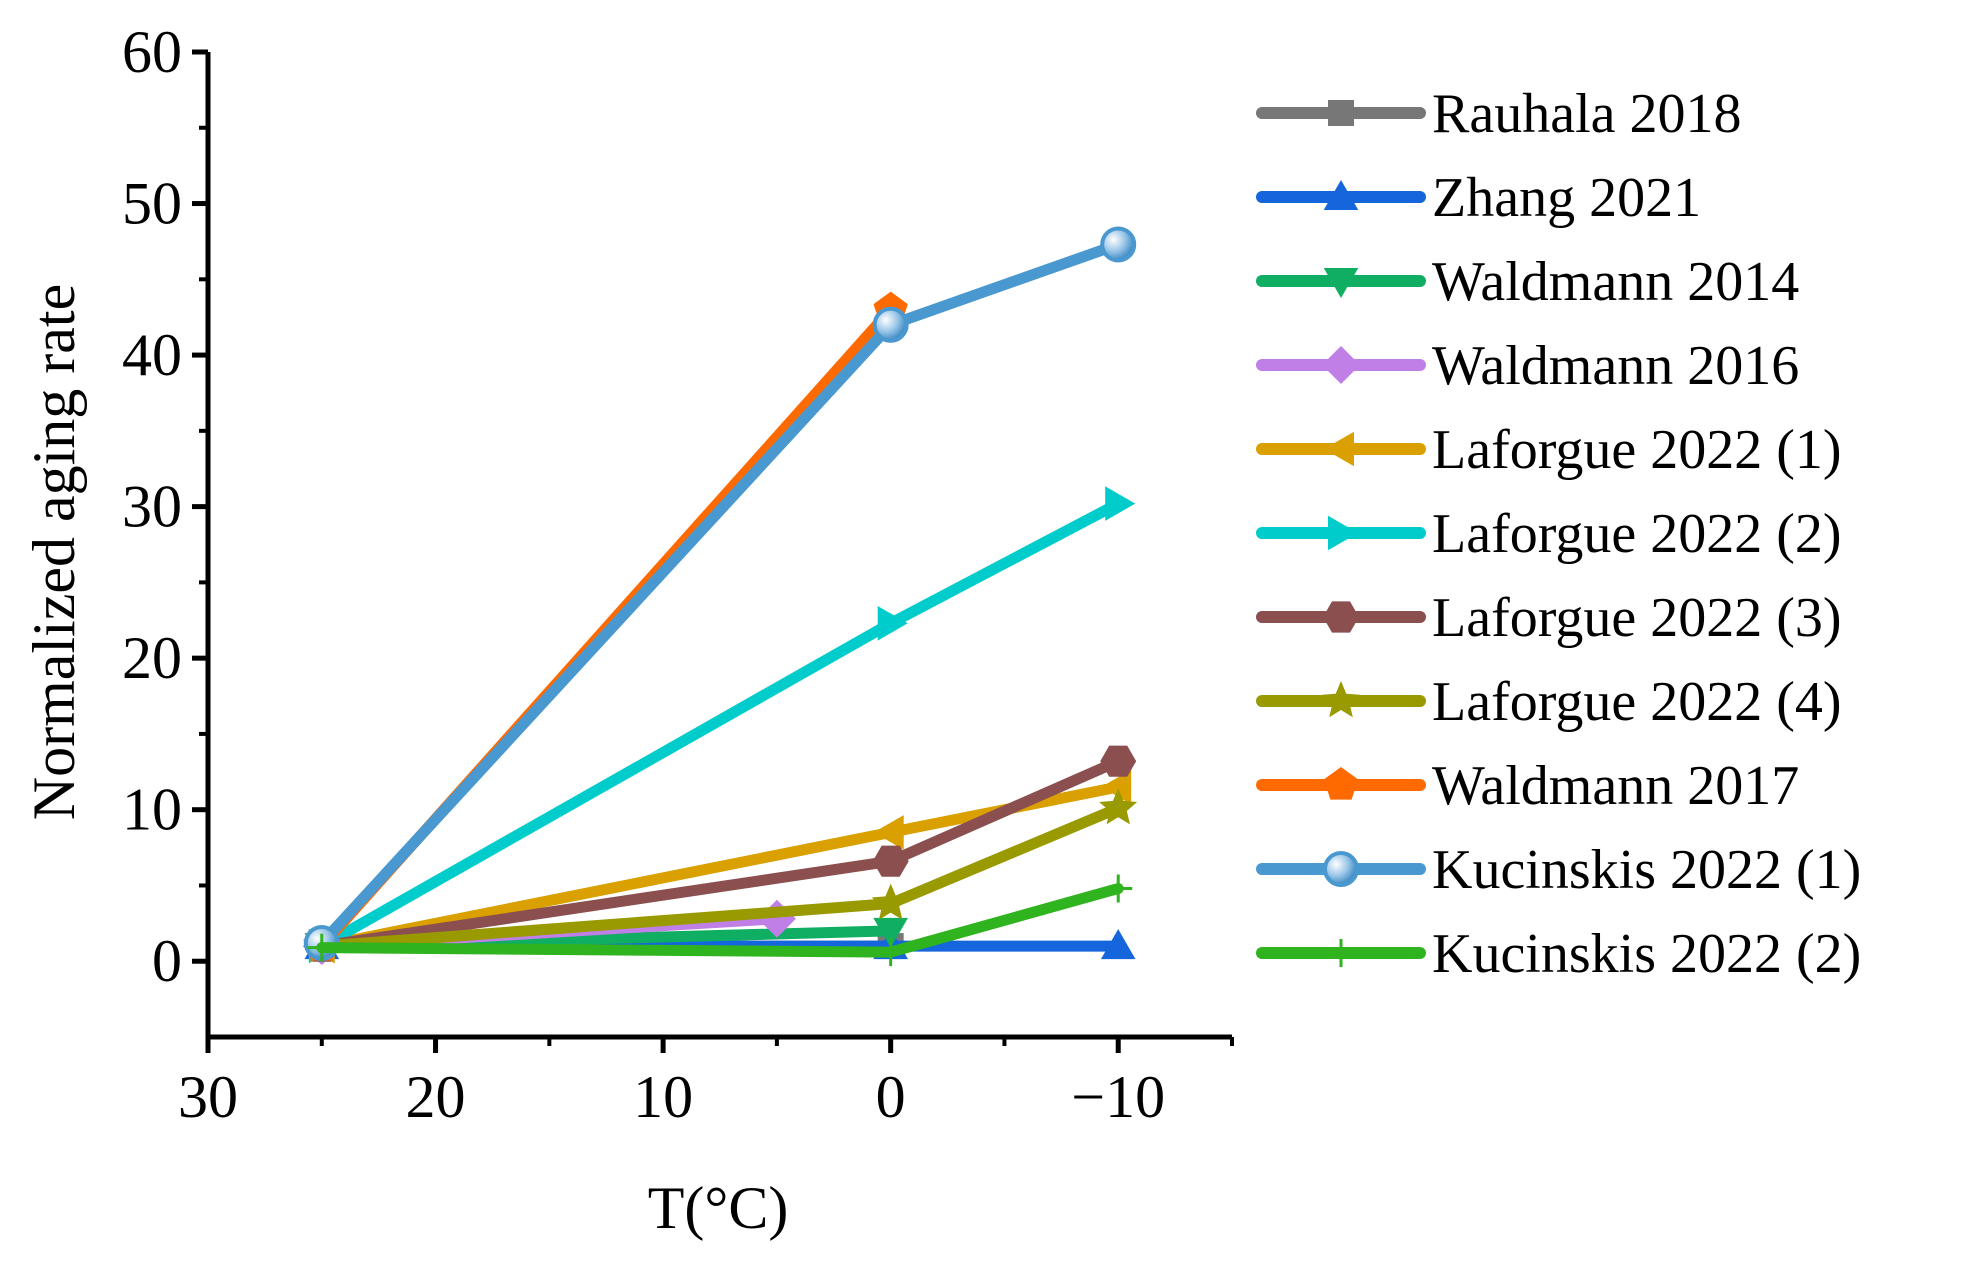 Image resolution: width=1964 pixels, height=1273 pixels. I want to click on y-tick-label: 40, so click(152, 355).